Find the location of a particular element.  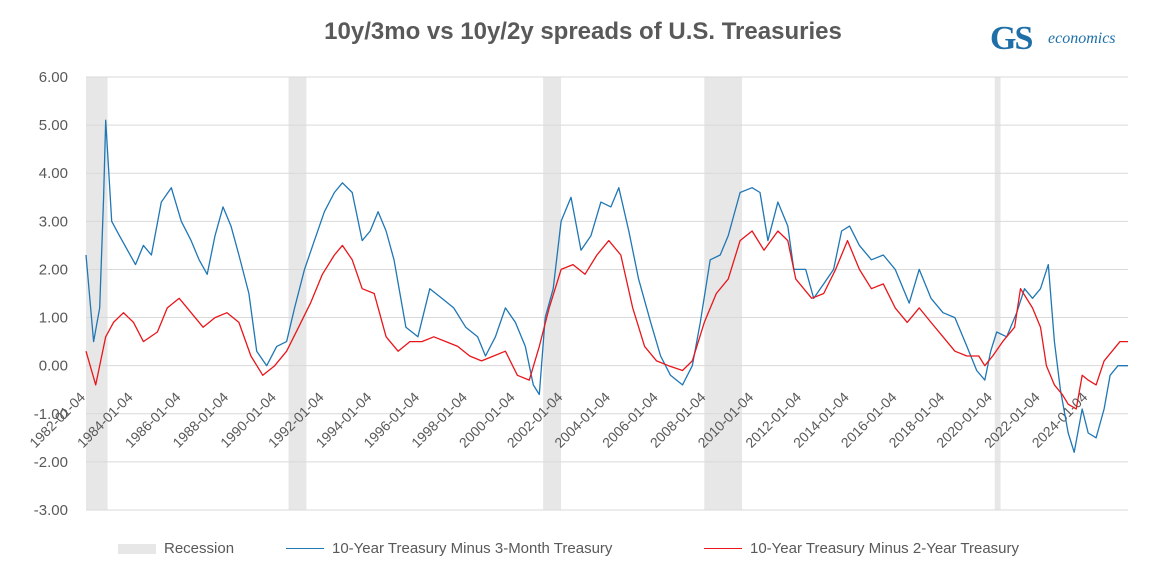

y-tick-label: 2.00 is located at coordinates (53, 269).